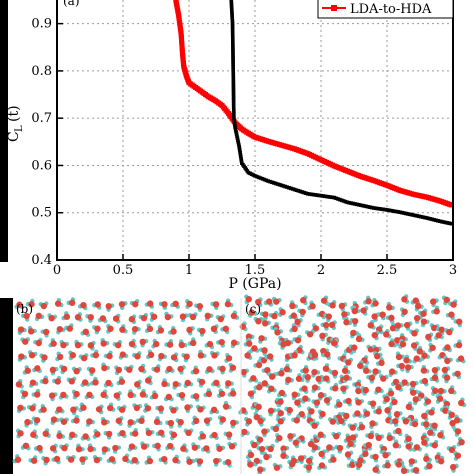 Image resolution: width=474 pixels, height=474 pixels. I want to click on legend-box, so click(385, 9).